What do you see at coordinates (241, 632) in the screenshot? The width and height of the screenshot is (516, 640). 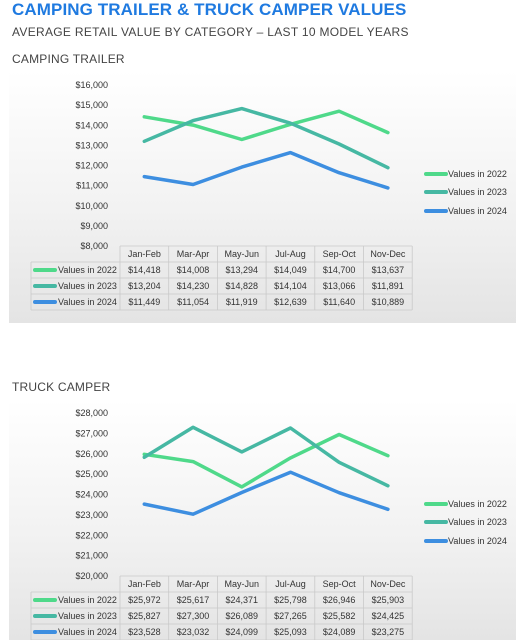 I see `table-cell-value: $24,099` at bounding box center [241, 632].